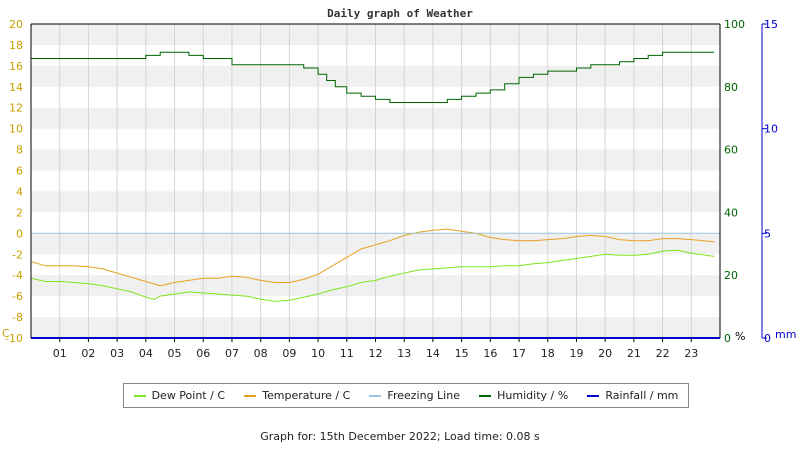 This screenshot has width=800, height=450. What do you see at coordinates (785, 334) in the screenshot?
I see `rainfall-unit-label: mm` at bounding box center [785, 334].